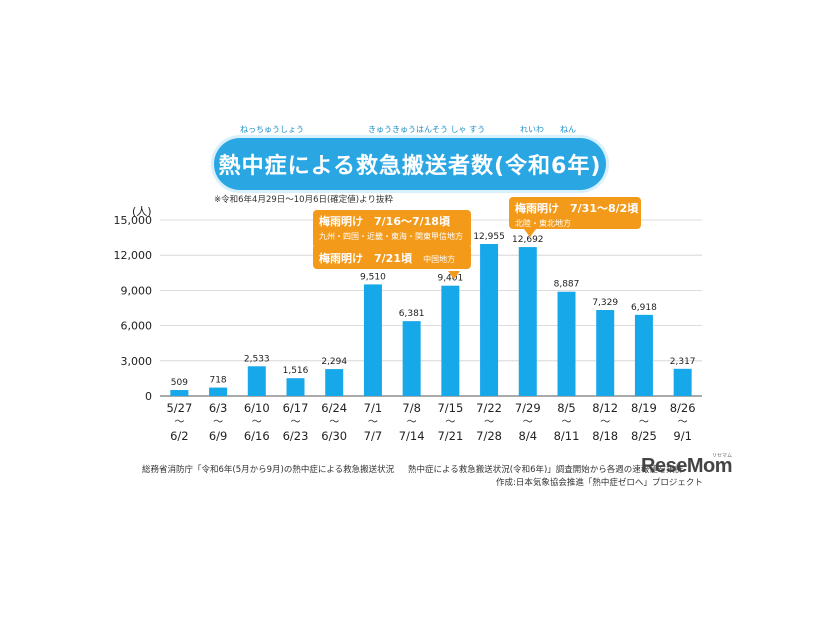  What do you see at coordinates (133, 255) in the screenshot?
I see `y-tick-label: 12,000` at bounding box center [133, 255].